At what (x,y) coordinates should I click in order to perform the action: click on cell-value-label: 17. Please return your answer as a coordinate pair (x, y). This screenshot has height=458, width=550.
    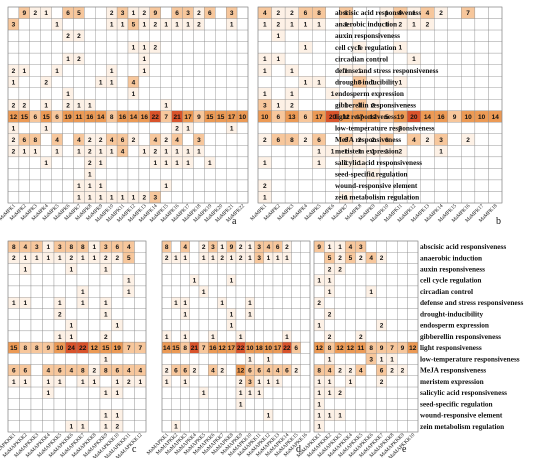
    Looking at the image, I should click on (232, 117).